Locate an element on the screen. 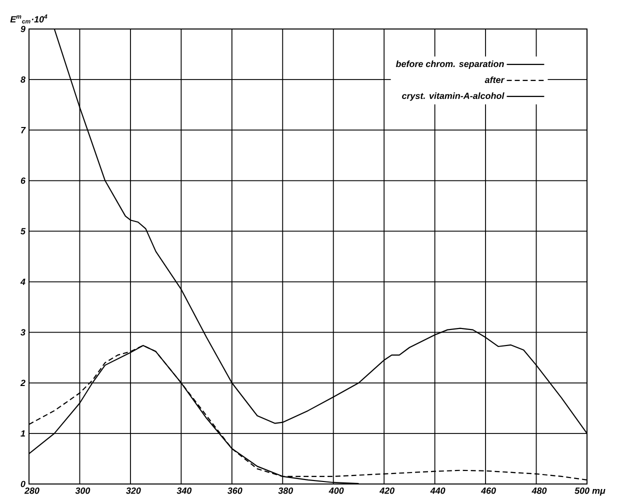 The image size is (617, 504). y-tick-label: 0 is located at coordinates (23, 484).